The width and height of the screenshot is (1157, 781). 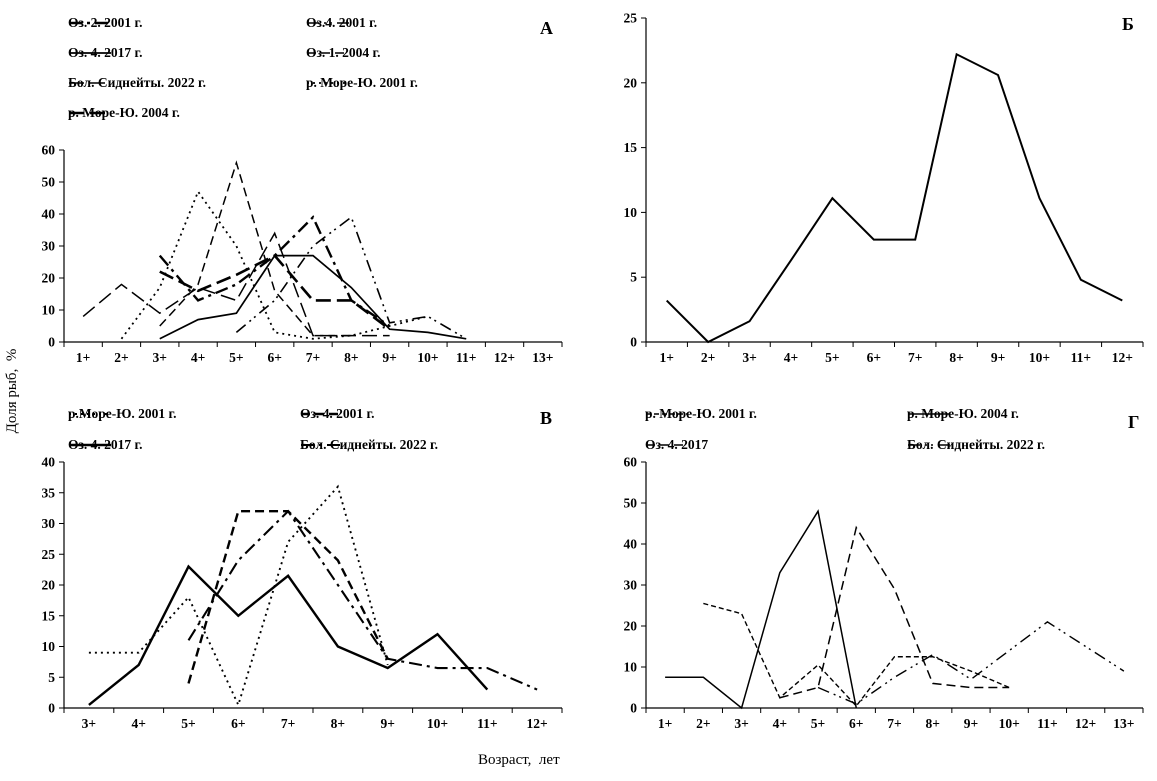 What do you see at coordinates (49, 150) in the screenshot?
I see `svg-text: 60` at bounding box center [49, 150].